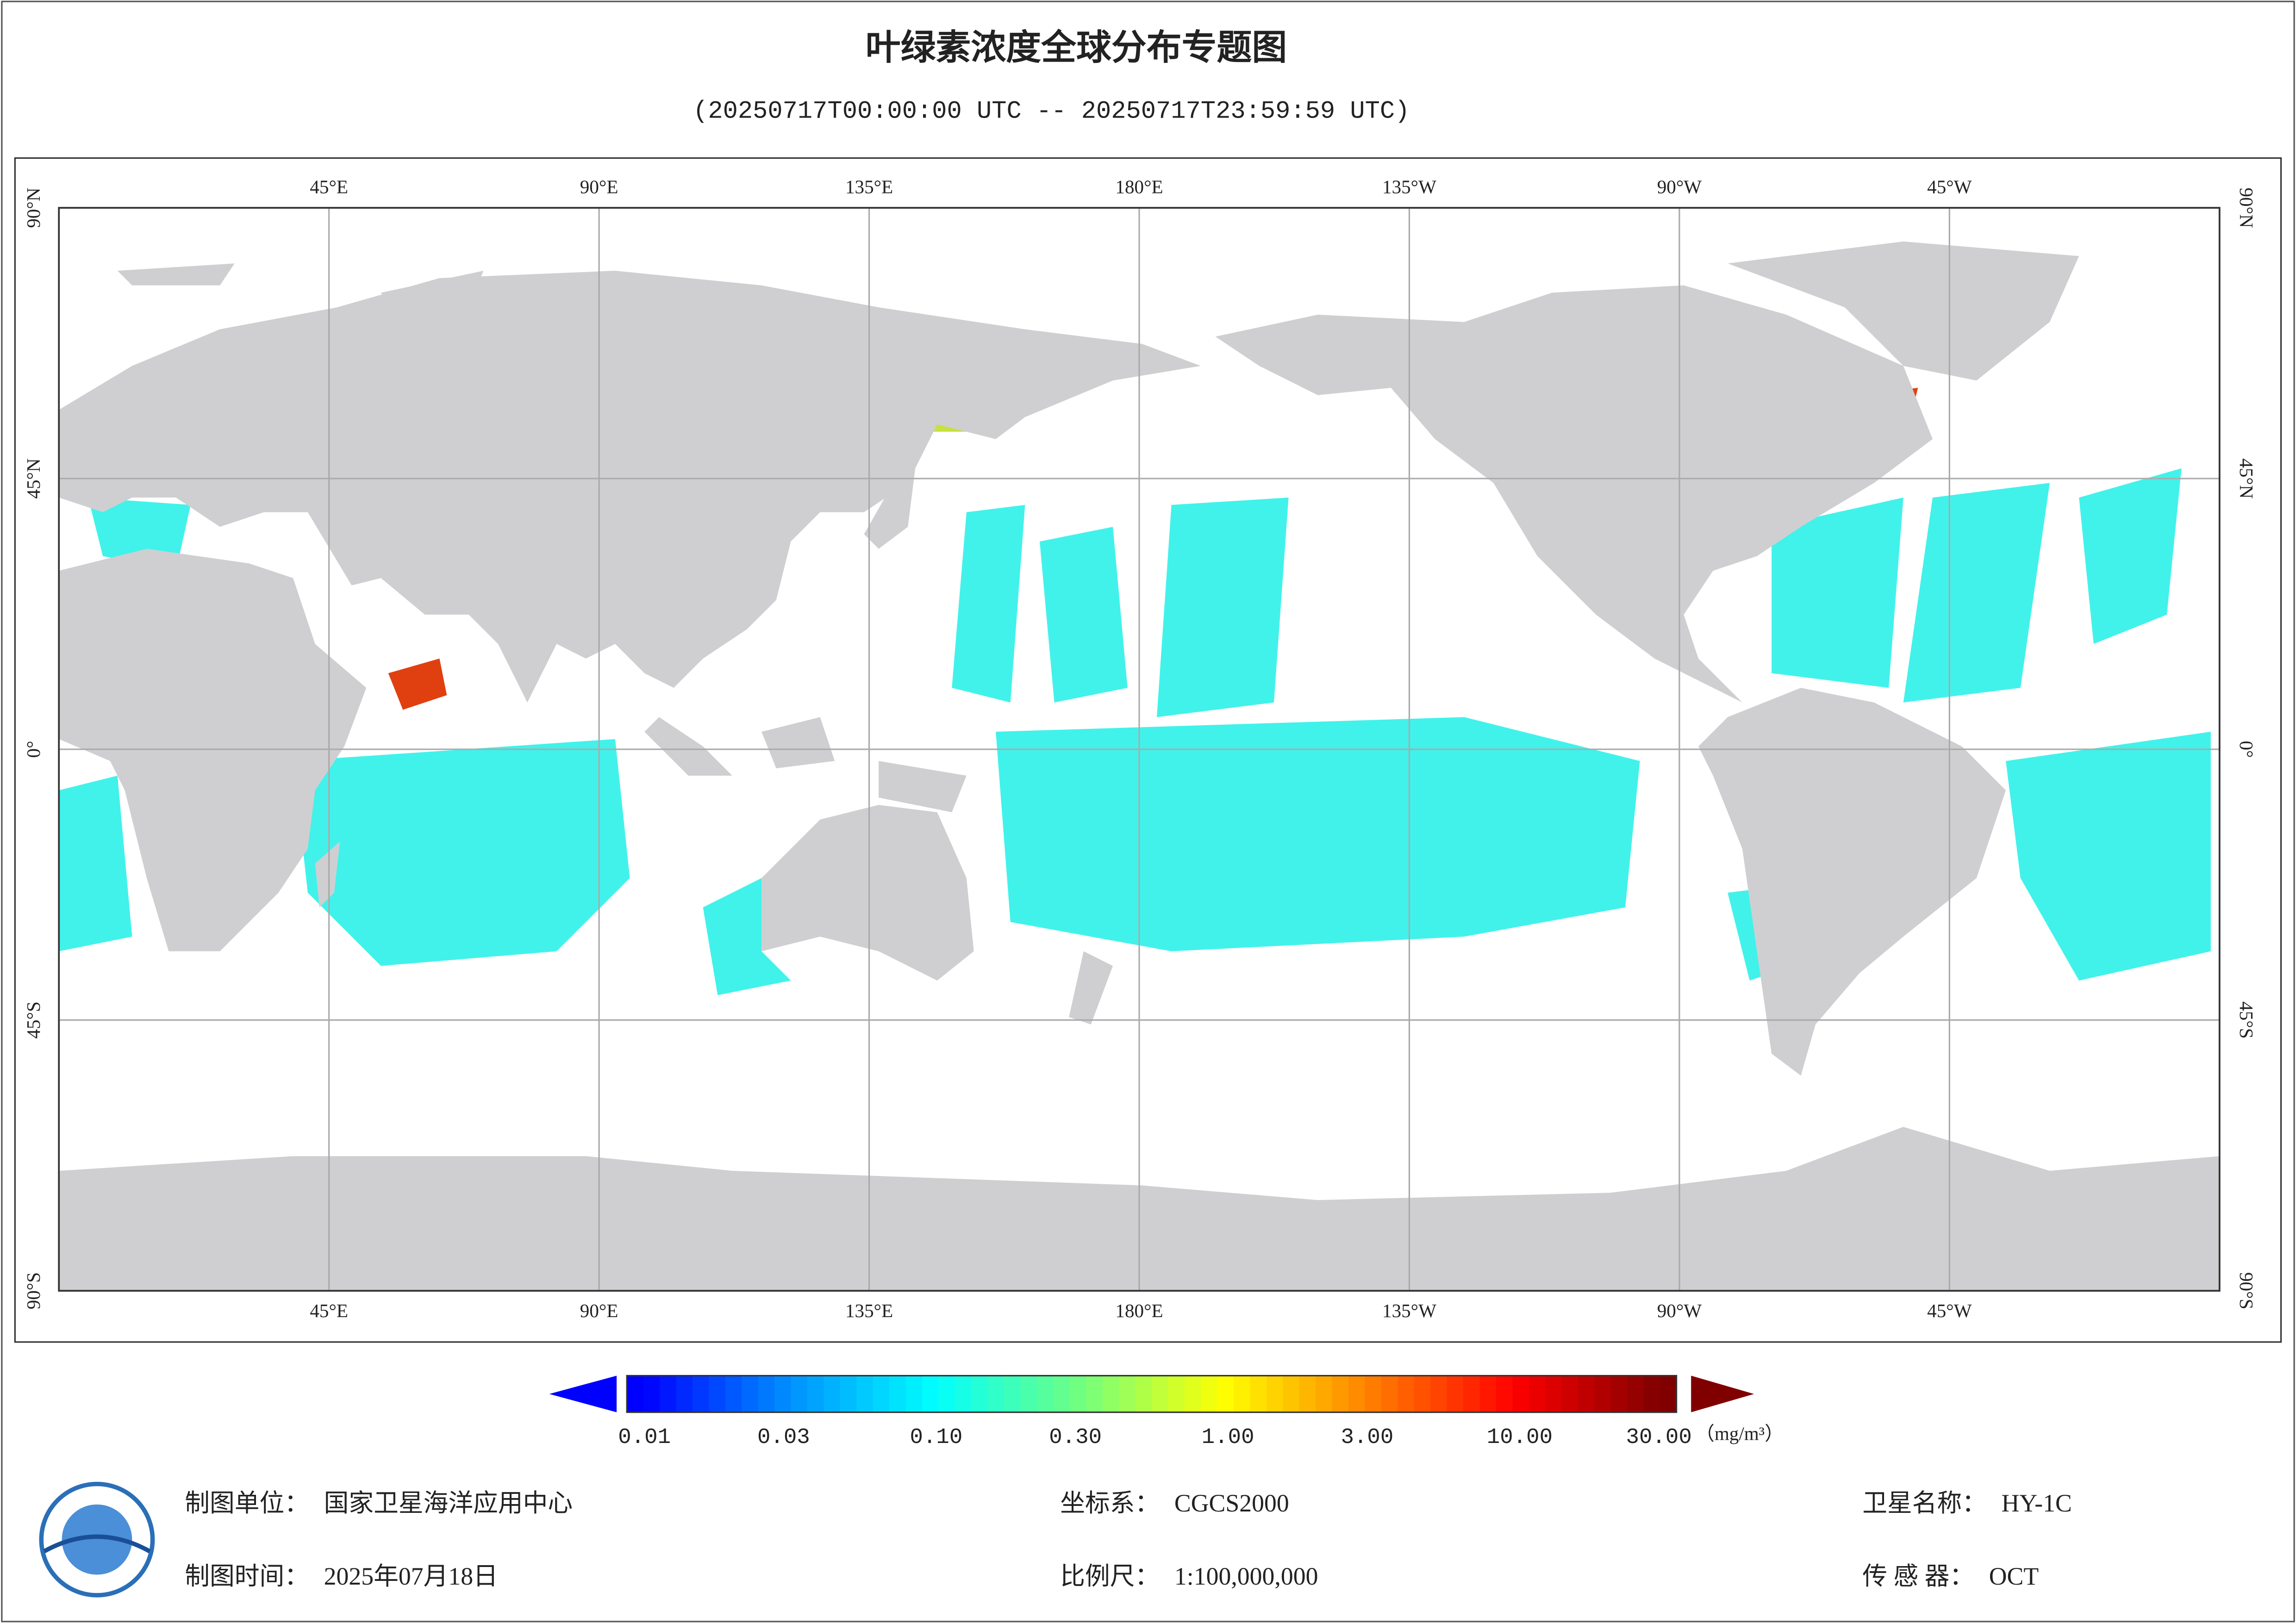  What do you see at coordinates (2246, 1020) in the screenshot?
I see `y-tick-label-right: 45°S` at bounding box center [2246, 1020].